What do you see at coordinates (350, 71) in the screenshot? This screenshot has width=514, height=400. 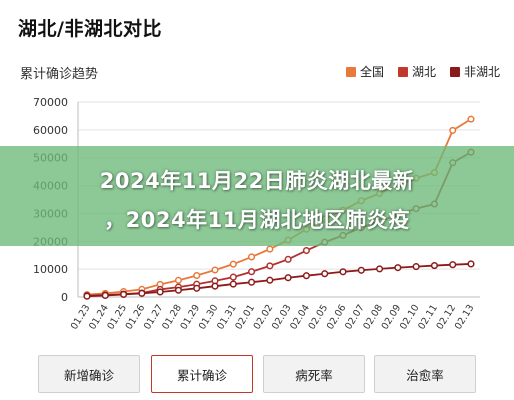 I see `legend-swatch-national` at bounding box center [350, 71].